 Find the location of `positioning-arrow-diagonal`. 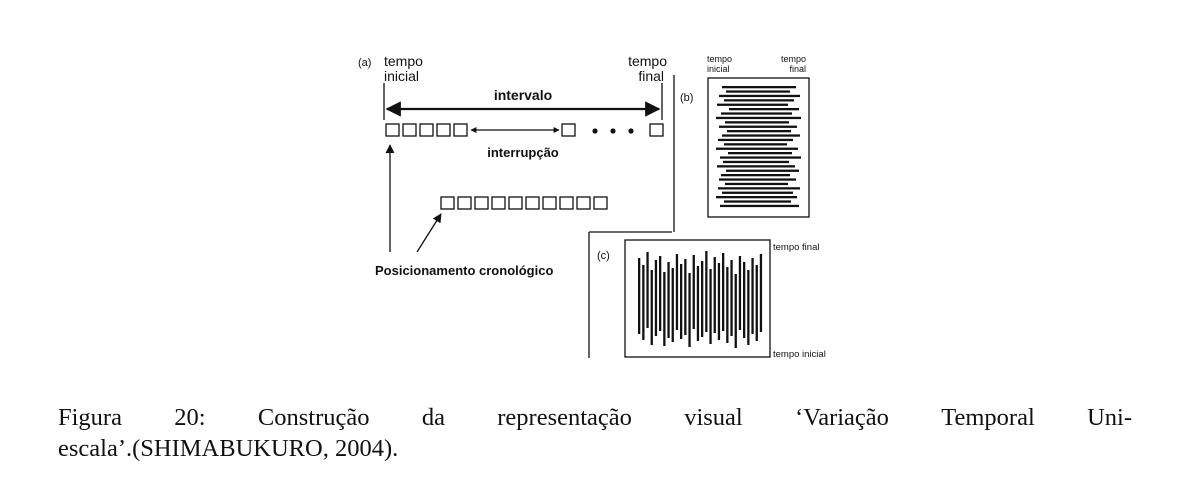

positioning-arrow-diagonal is located at coordinates (429, 233).